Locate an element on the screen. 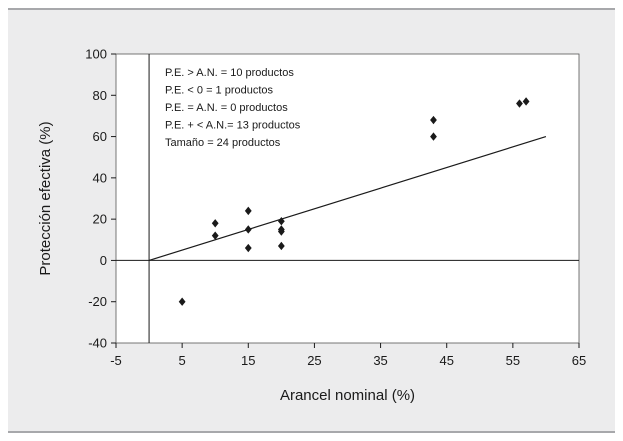 The height and width of the screenshot is (441, 623). y-tick-label: 100 is located at coordinates (96, 54).